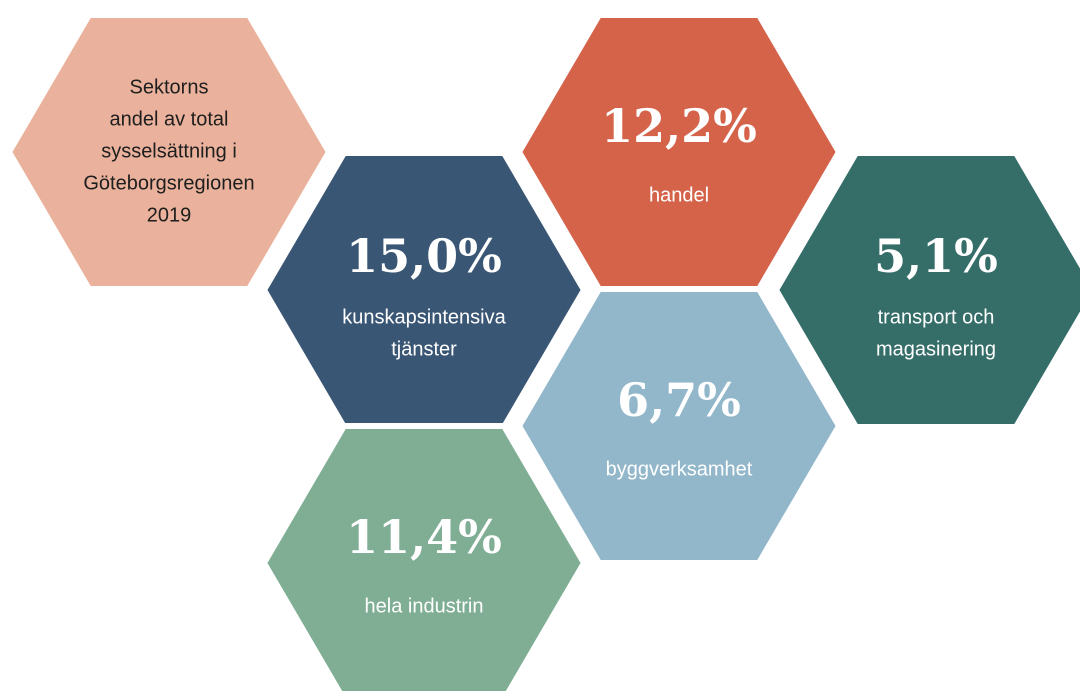  Describe the element at coordinates (936, 256) in the screenshot. I see `percent-value: 5,1%` at that location.